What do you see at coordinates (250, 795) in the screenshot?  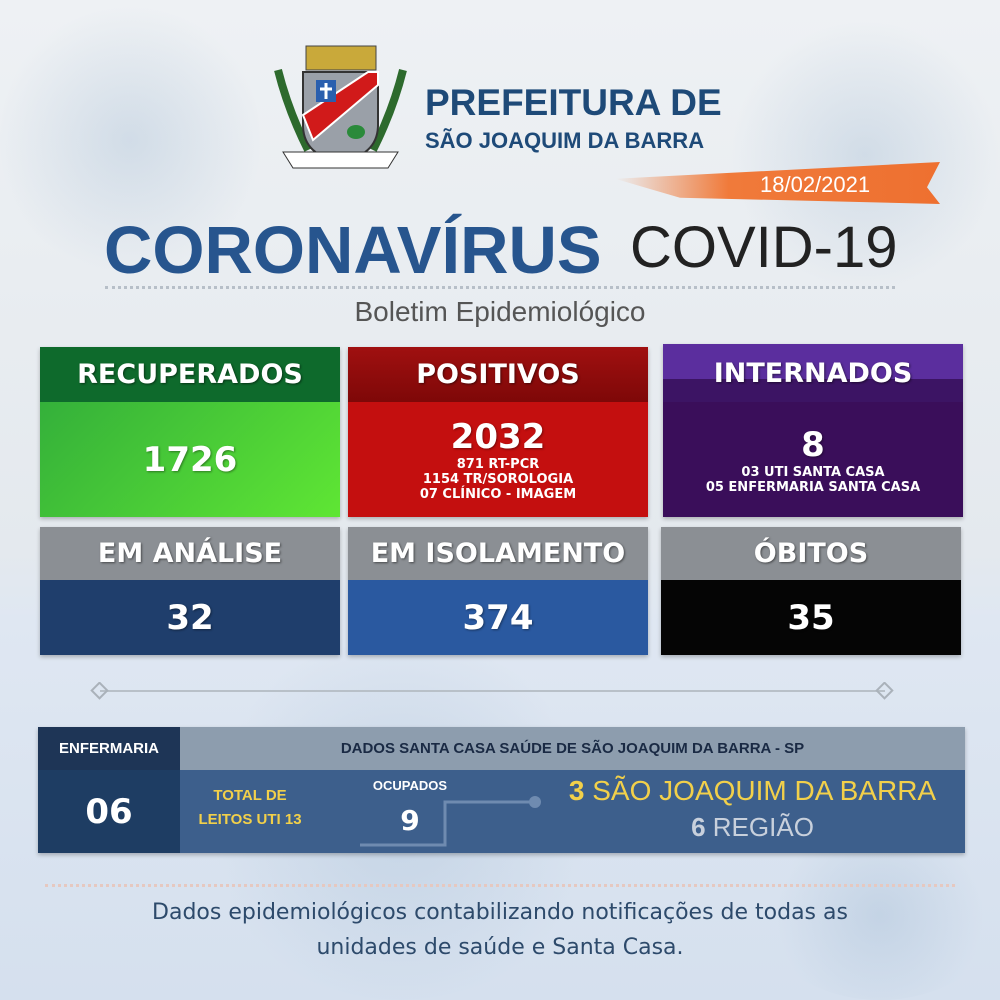 I see `total-beds-line1: TOTAL DE` at bounding box center [250, 795].